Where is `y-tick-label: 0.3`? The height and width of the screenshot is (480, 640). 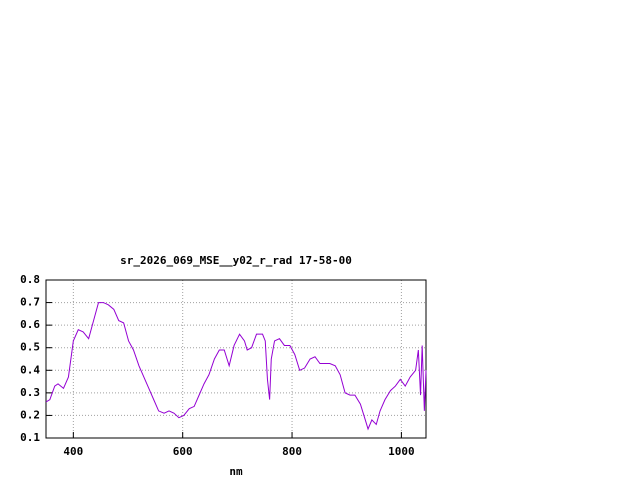 y-tick-label: 0.3 is located at coordinates (30, 392).